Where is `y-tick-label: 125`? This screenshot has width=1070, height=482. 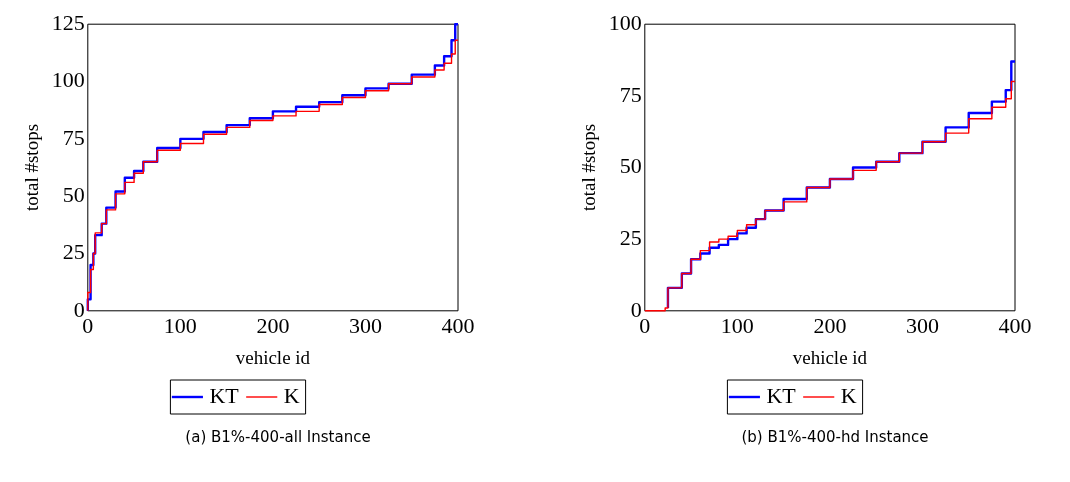
y-tick-label: 125 is located at coordinates (68, 22).